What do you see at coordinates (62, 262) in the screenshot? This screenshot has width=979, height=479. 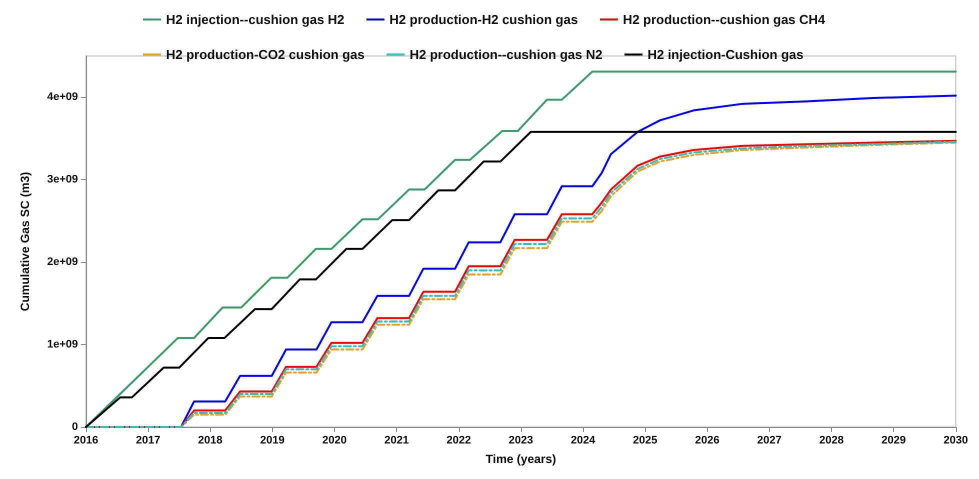 I see `y-tick-label: 2e+09` at bounding box center [62, 262].